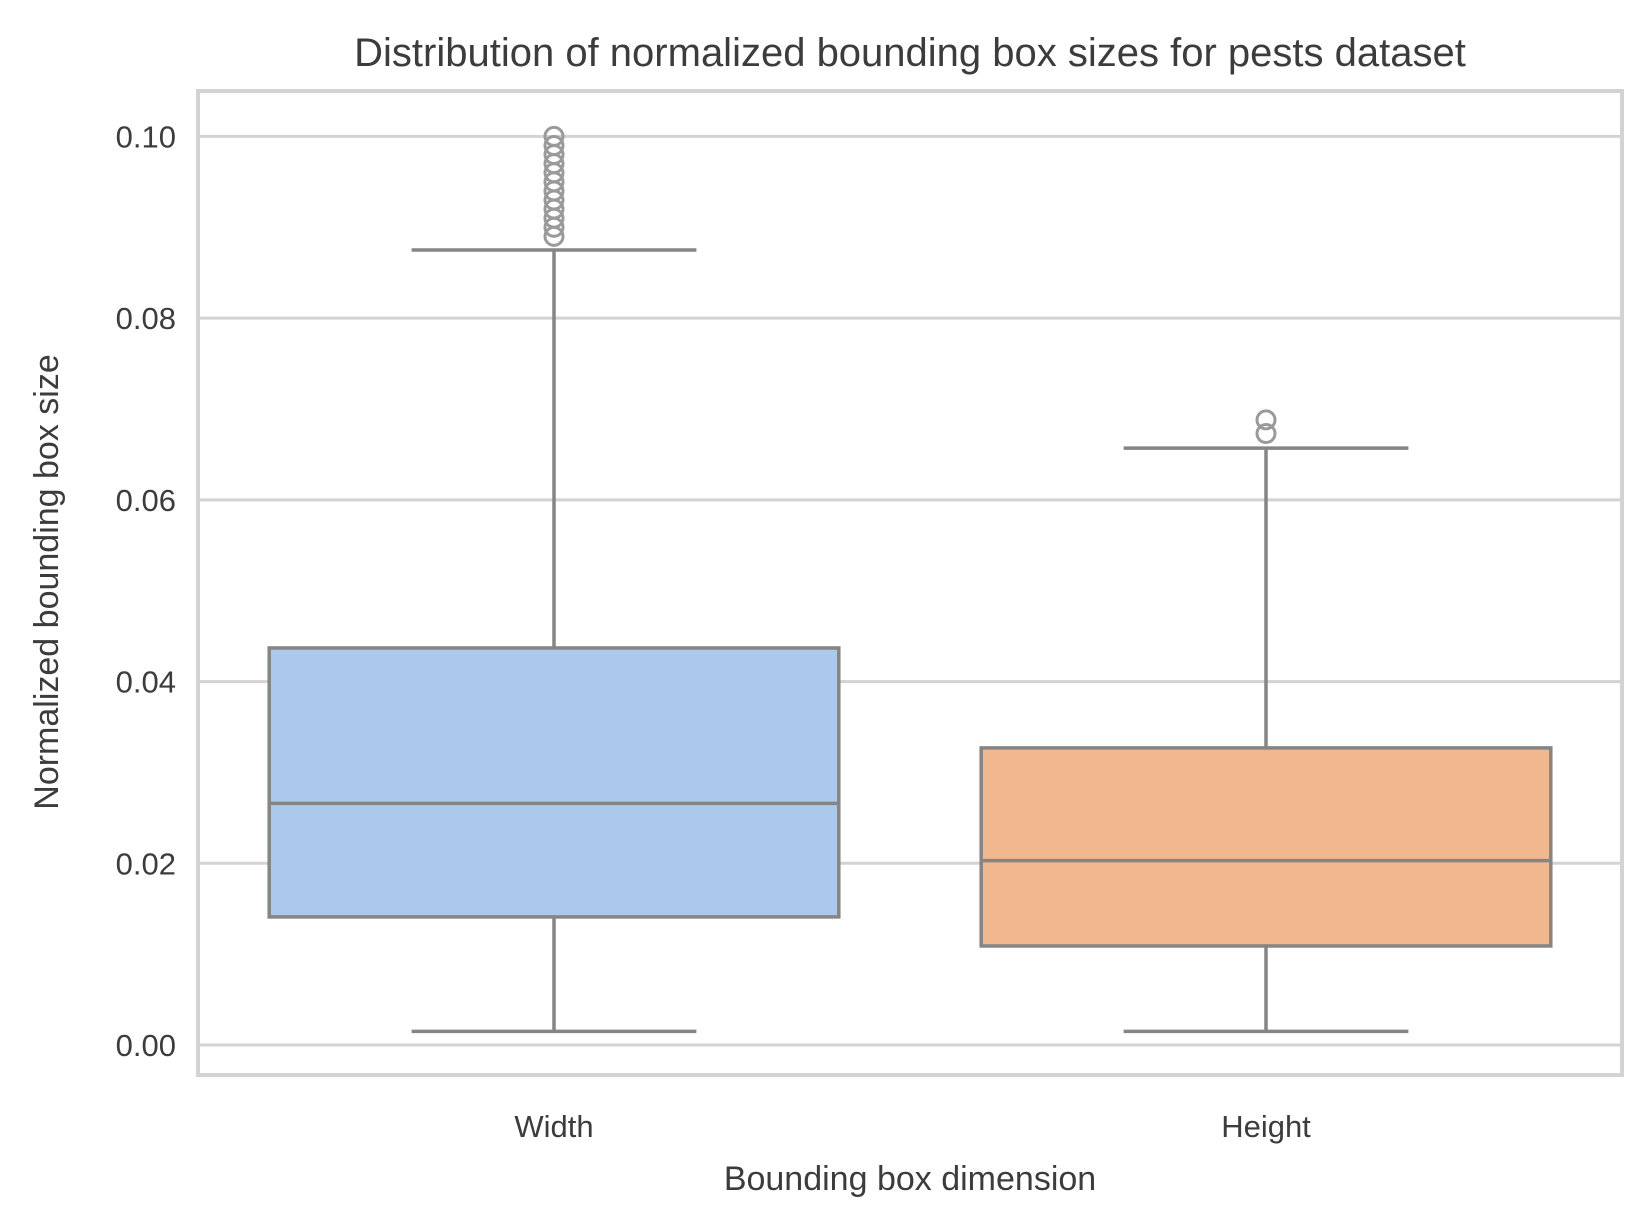 This screenshot has height=1216, width=1647. What do you see at coordinates (146, 318) in the screenshot?
I see `y-tick-label: 0.08` at bounding box center [146, 318].